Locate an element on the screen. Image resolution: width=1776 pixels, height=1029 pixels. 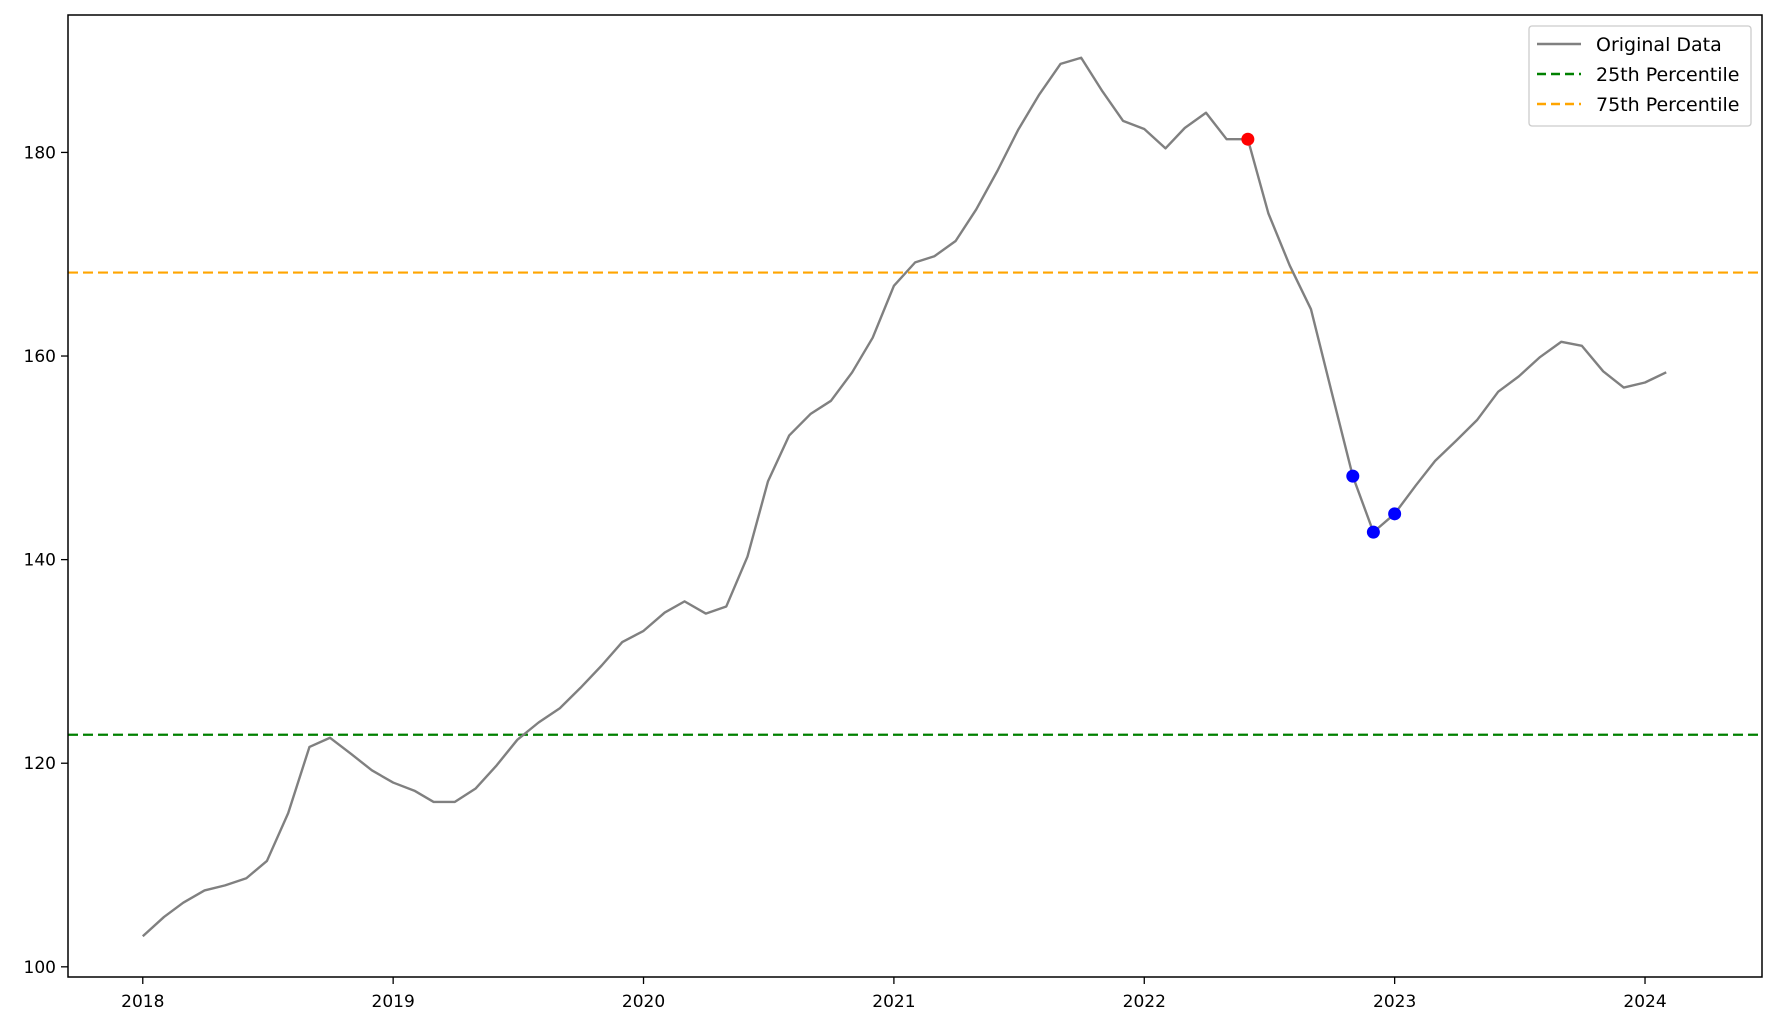
legend-label-3: 75th Percentile is located at coordinates (1667, 105).